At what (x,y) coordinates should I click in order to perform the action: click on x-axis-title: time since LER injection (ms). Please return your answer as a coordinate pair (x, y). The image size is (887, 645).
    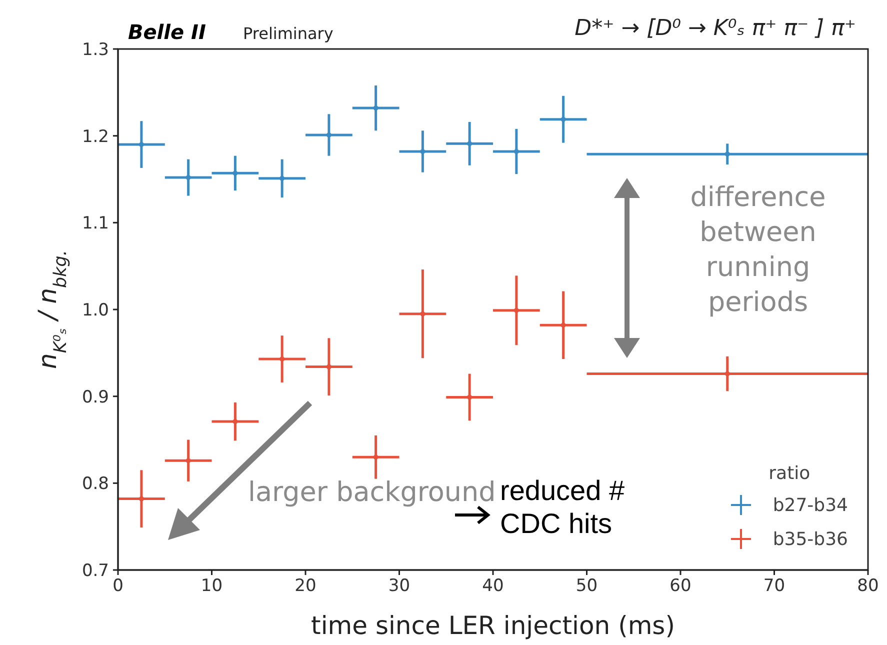
    Looking at the image, I should click on (493, 625).